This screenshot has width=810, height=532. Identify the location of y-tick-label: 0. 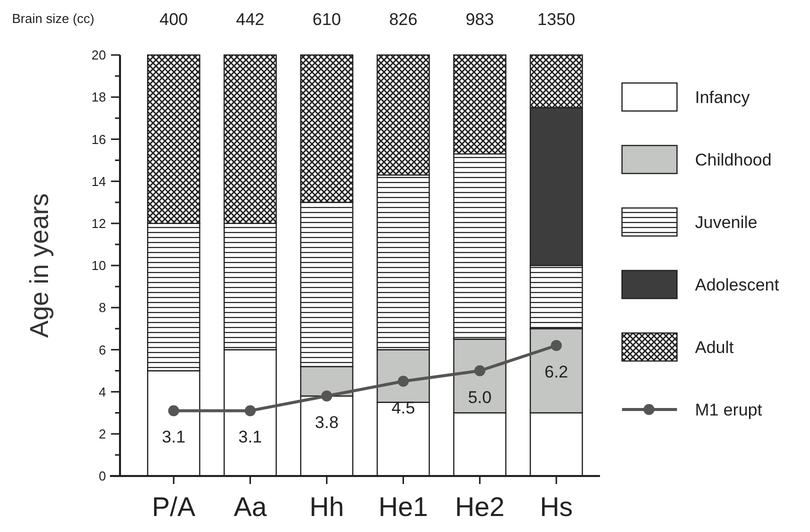
(102, 476).